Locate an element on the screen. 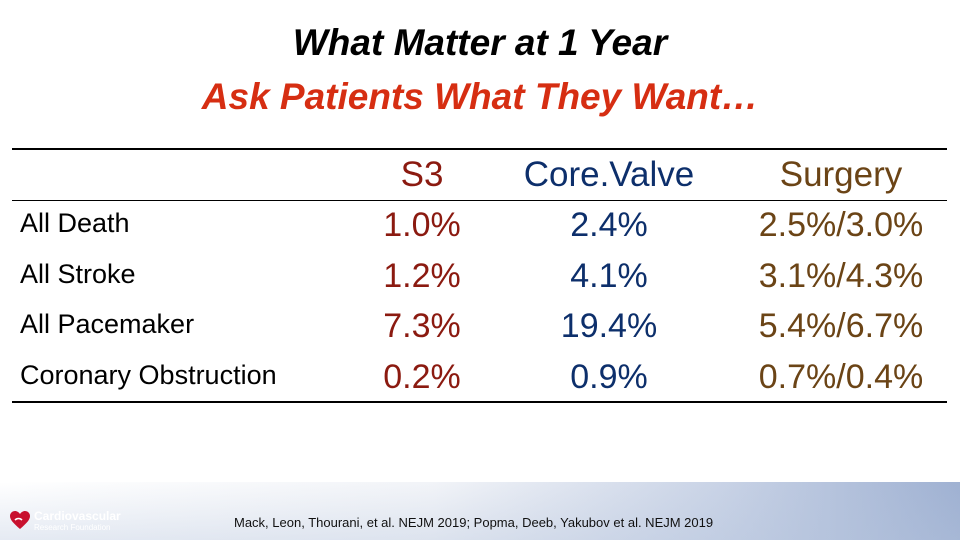 This screenshot has width=960, height=540. footer-bar is located at coordinates (480, 511).